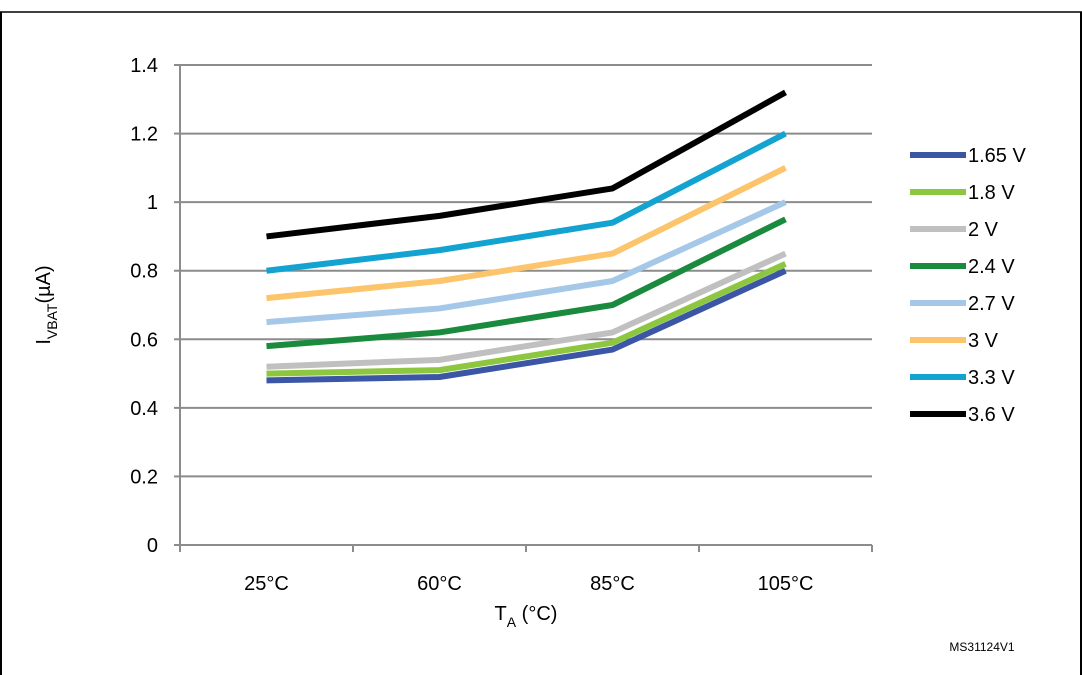  I want to click on figure-reference-id: MS31124V1, so click(981, 647).